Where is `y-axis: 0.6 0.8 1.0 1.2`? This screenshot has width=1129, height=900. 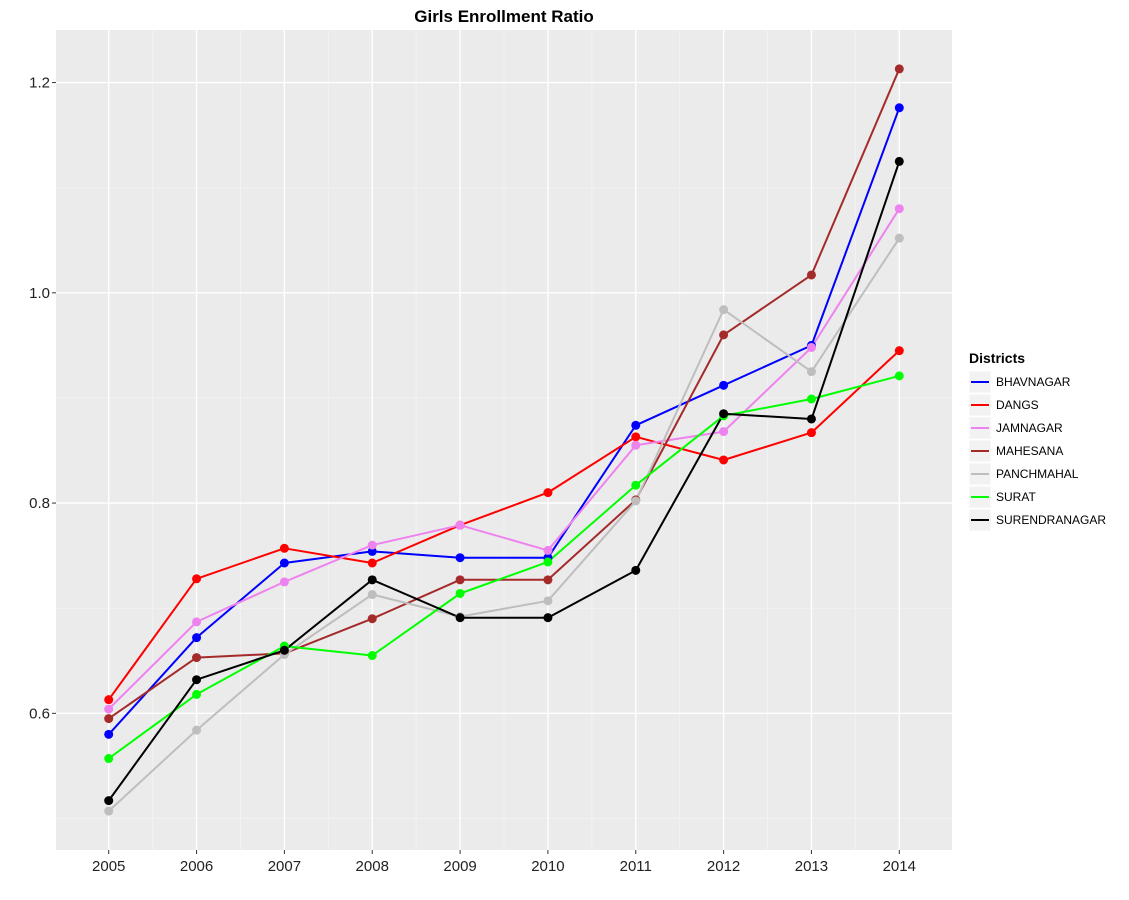
y-axis: 0.6 0.8 1.0 1.2 is located at coordinates (42, 398).